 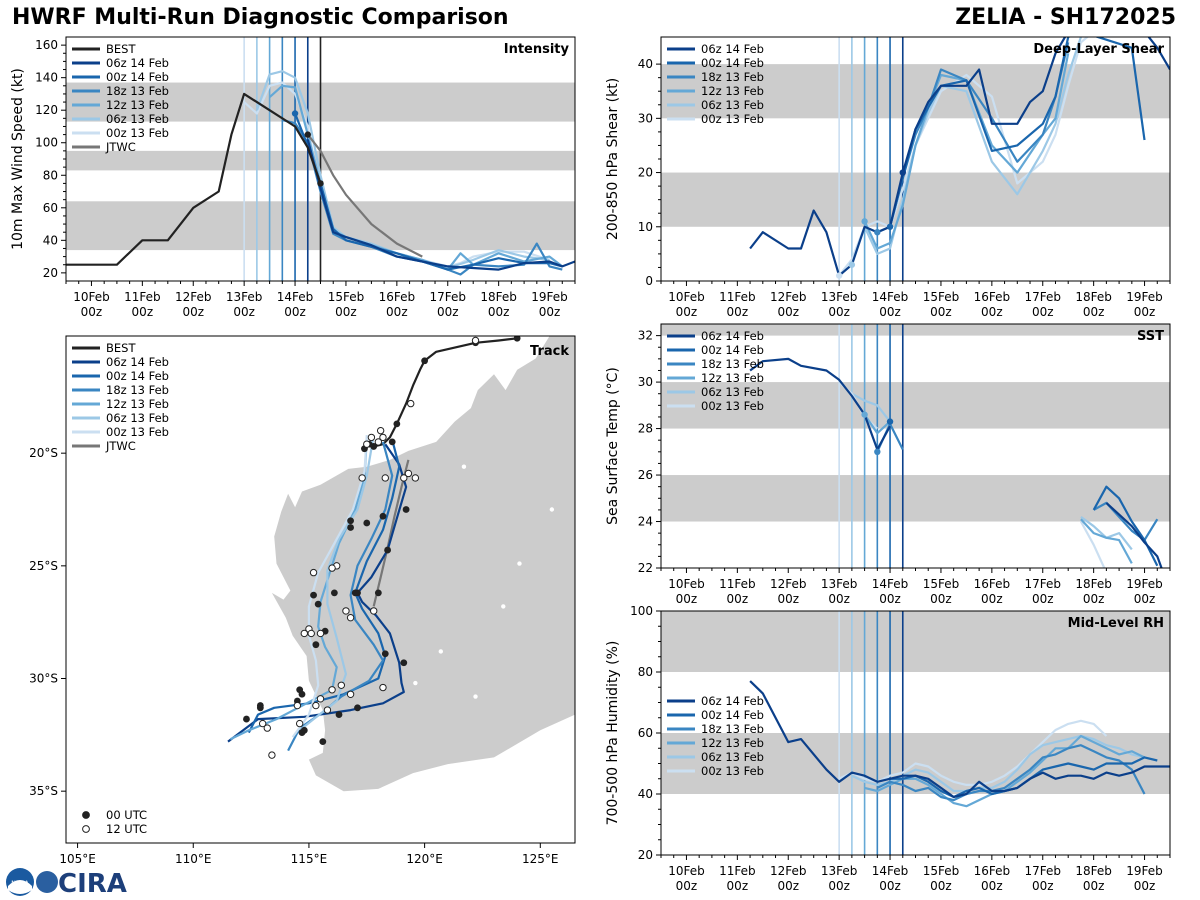 I want to click on intensity-xtick-date: 16Feb, so click(x=397, y=297).